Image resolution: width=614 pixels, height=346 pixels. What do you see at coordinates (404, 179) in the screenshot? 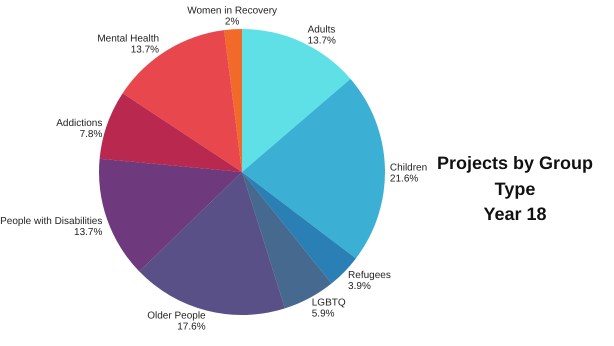
I see `data-label: 21.6%` at bounding box center [404, 179].